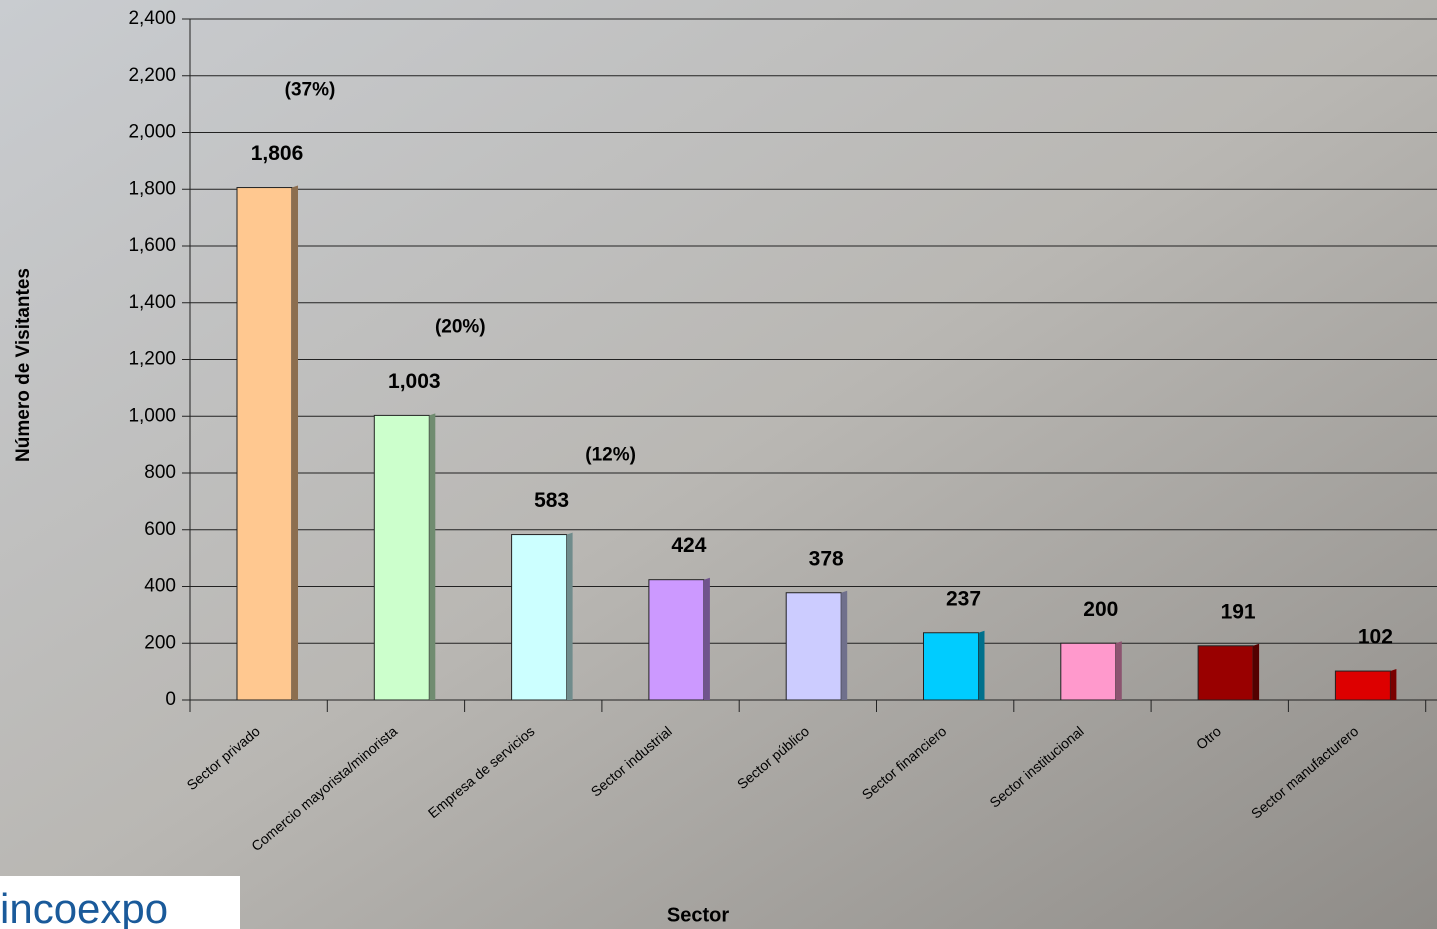 The width and height of the screenshot is (1437, 929). Describe the element at coordinates (698, 915) in the screenshot. I see `x-axis-label: Sector` at that location.